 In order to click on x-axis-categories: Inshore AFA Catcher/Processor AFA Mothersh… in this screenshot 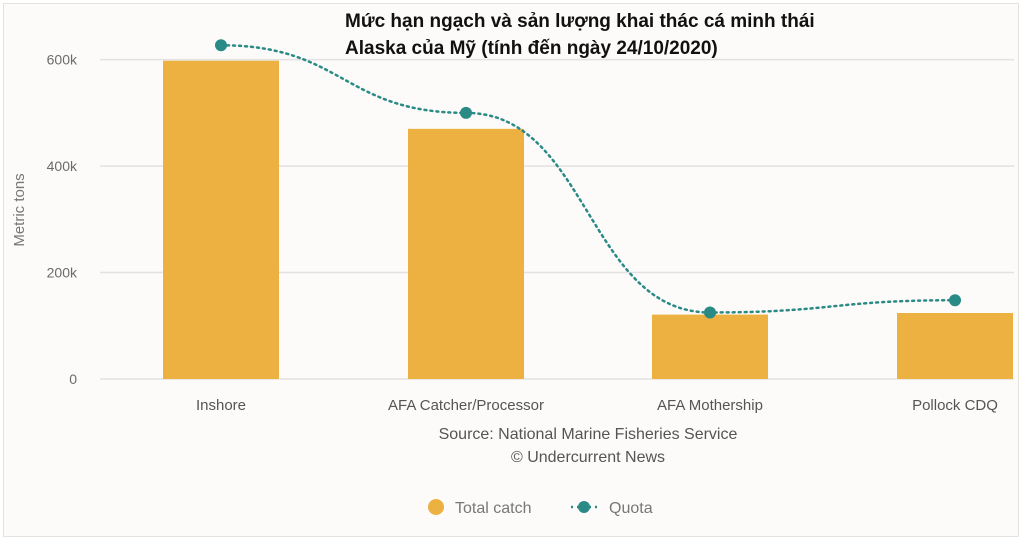, I will do `click(597, 405)`.